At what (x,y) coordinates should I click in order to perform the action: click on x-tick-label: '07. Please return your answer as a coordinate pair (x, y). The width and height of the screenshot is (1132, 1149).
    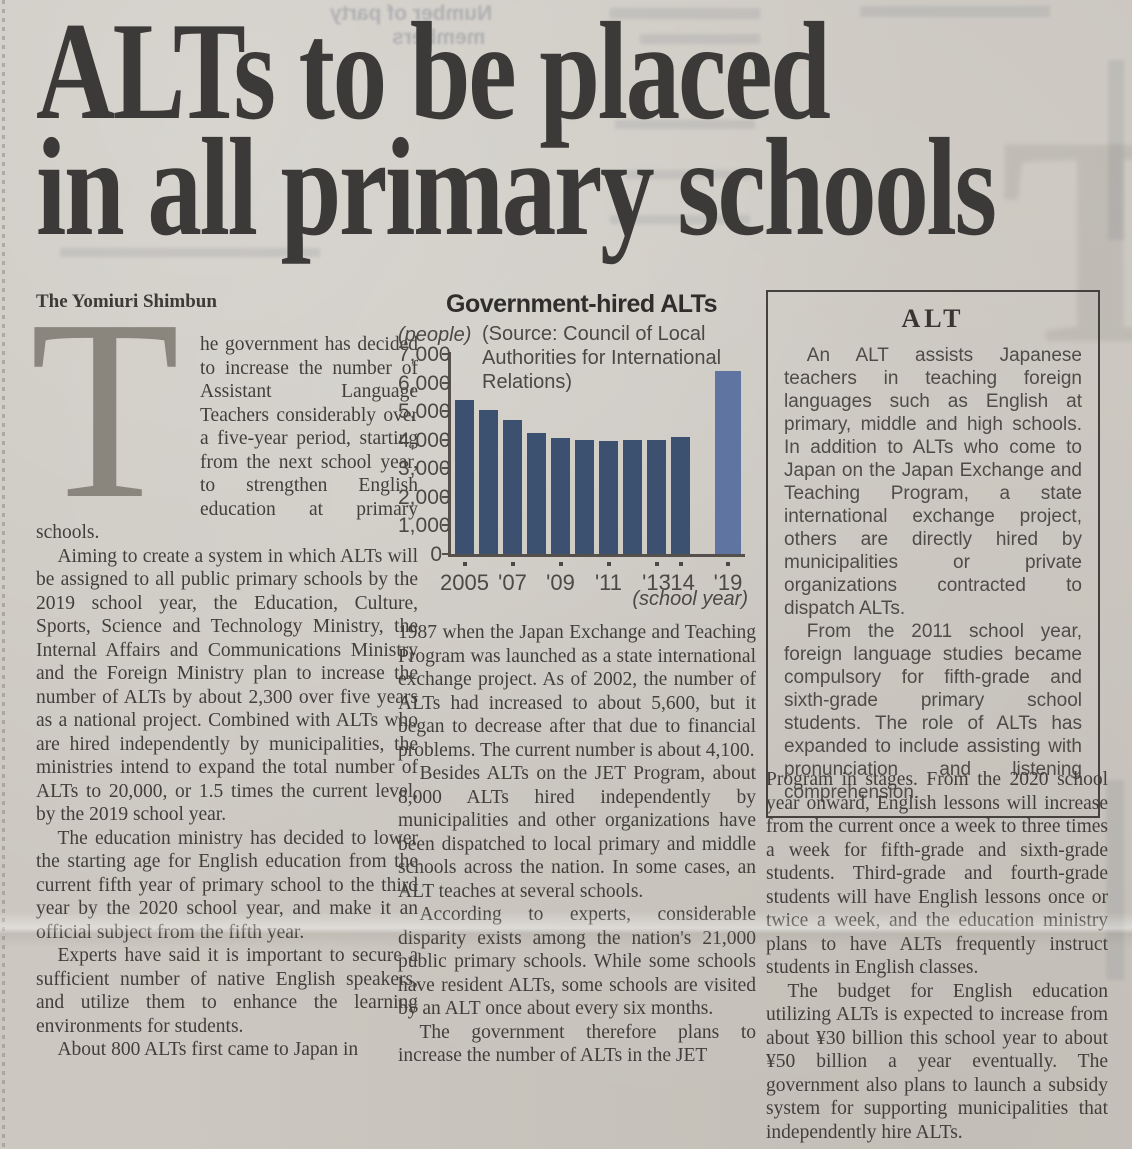
    Looking at the image, I should click on (512, 582).